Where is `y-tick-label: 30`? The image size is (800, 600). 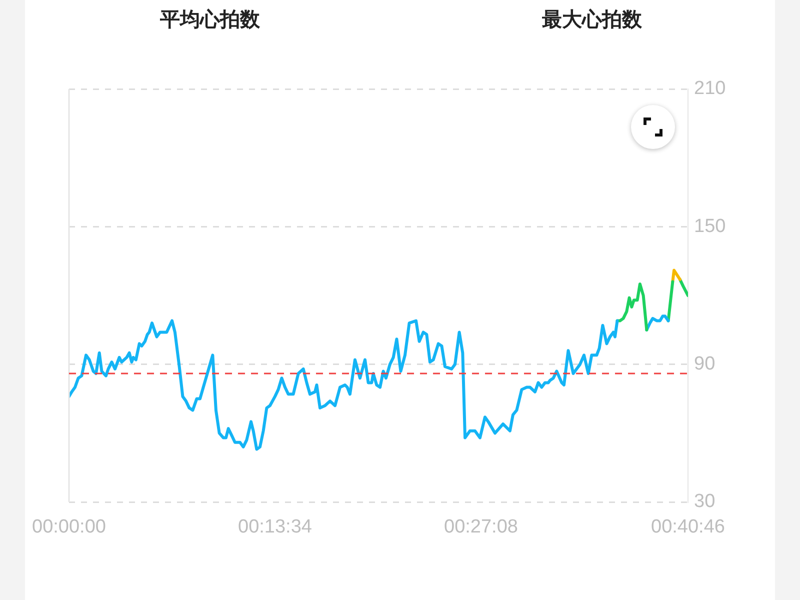
y-tick-label: 30 is located at coordinates (705, 501).